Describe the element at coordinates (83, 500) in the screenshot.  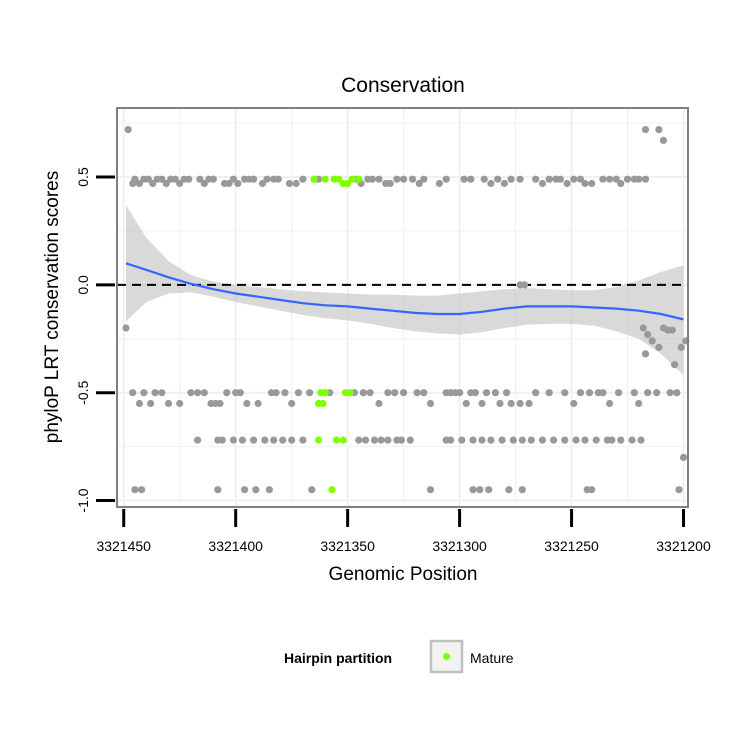
I see `y-tick-label: -1.0` at that location.